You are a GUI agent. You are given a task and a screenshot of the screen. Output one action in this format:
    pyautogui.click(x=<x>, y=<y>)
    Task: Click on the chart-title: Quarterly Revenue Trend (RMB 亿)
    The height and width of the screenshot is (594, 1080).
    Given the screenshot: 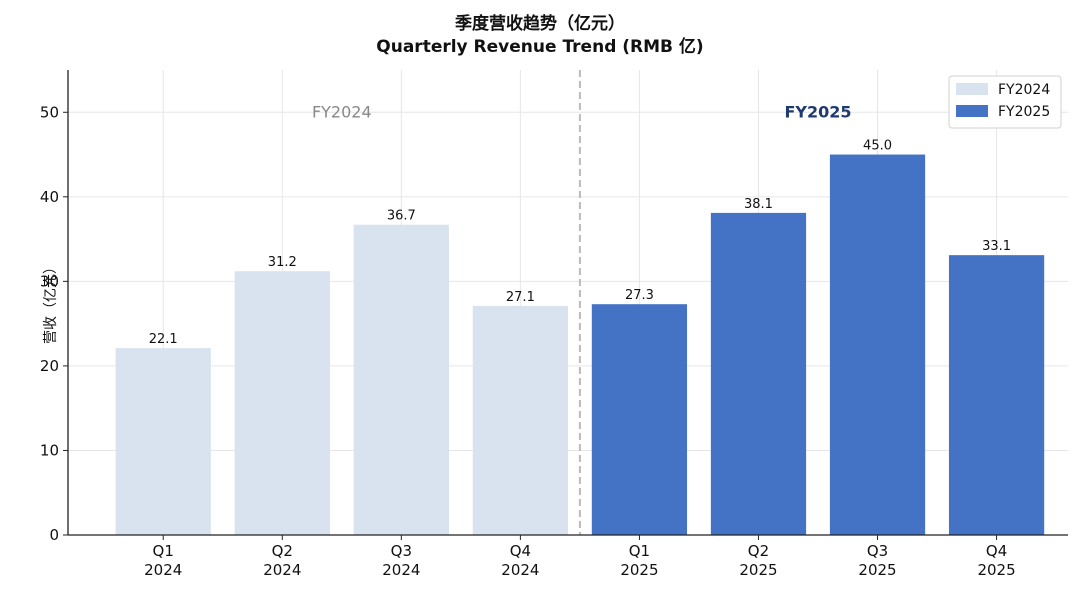 What is the action you would take?
    pyautogui.click(x=540, y=47)
    